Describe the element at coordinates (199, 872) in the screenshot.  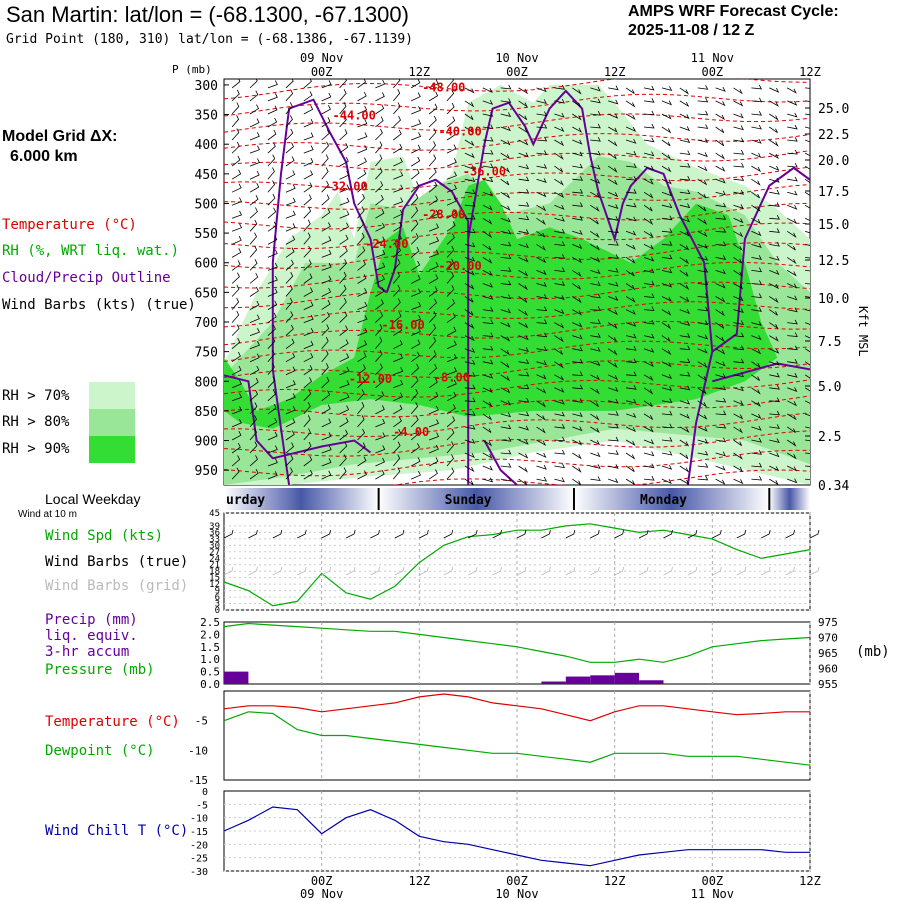
I see `chill-tick-label: -30` at that location.